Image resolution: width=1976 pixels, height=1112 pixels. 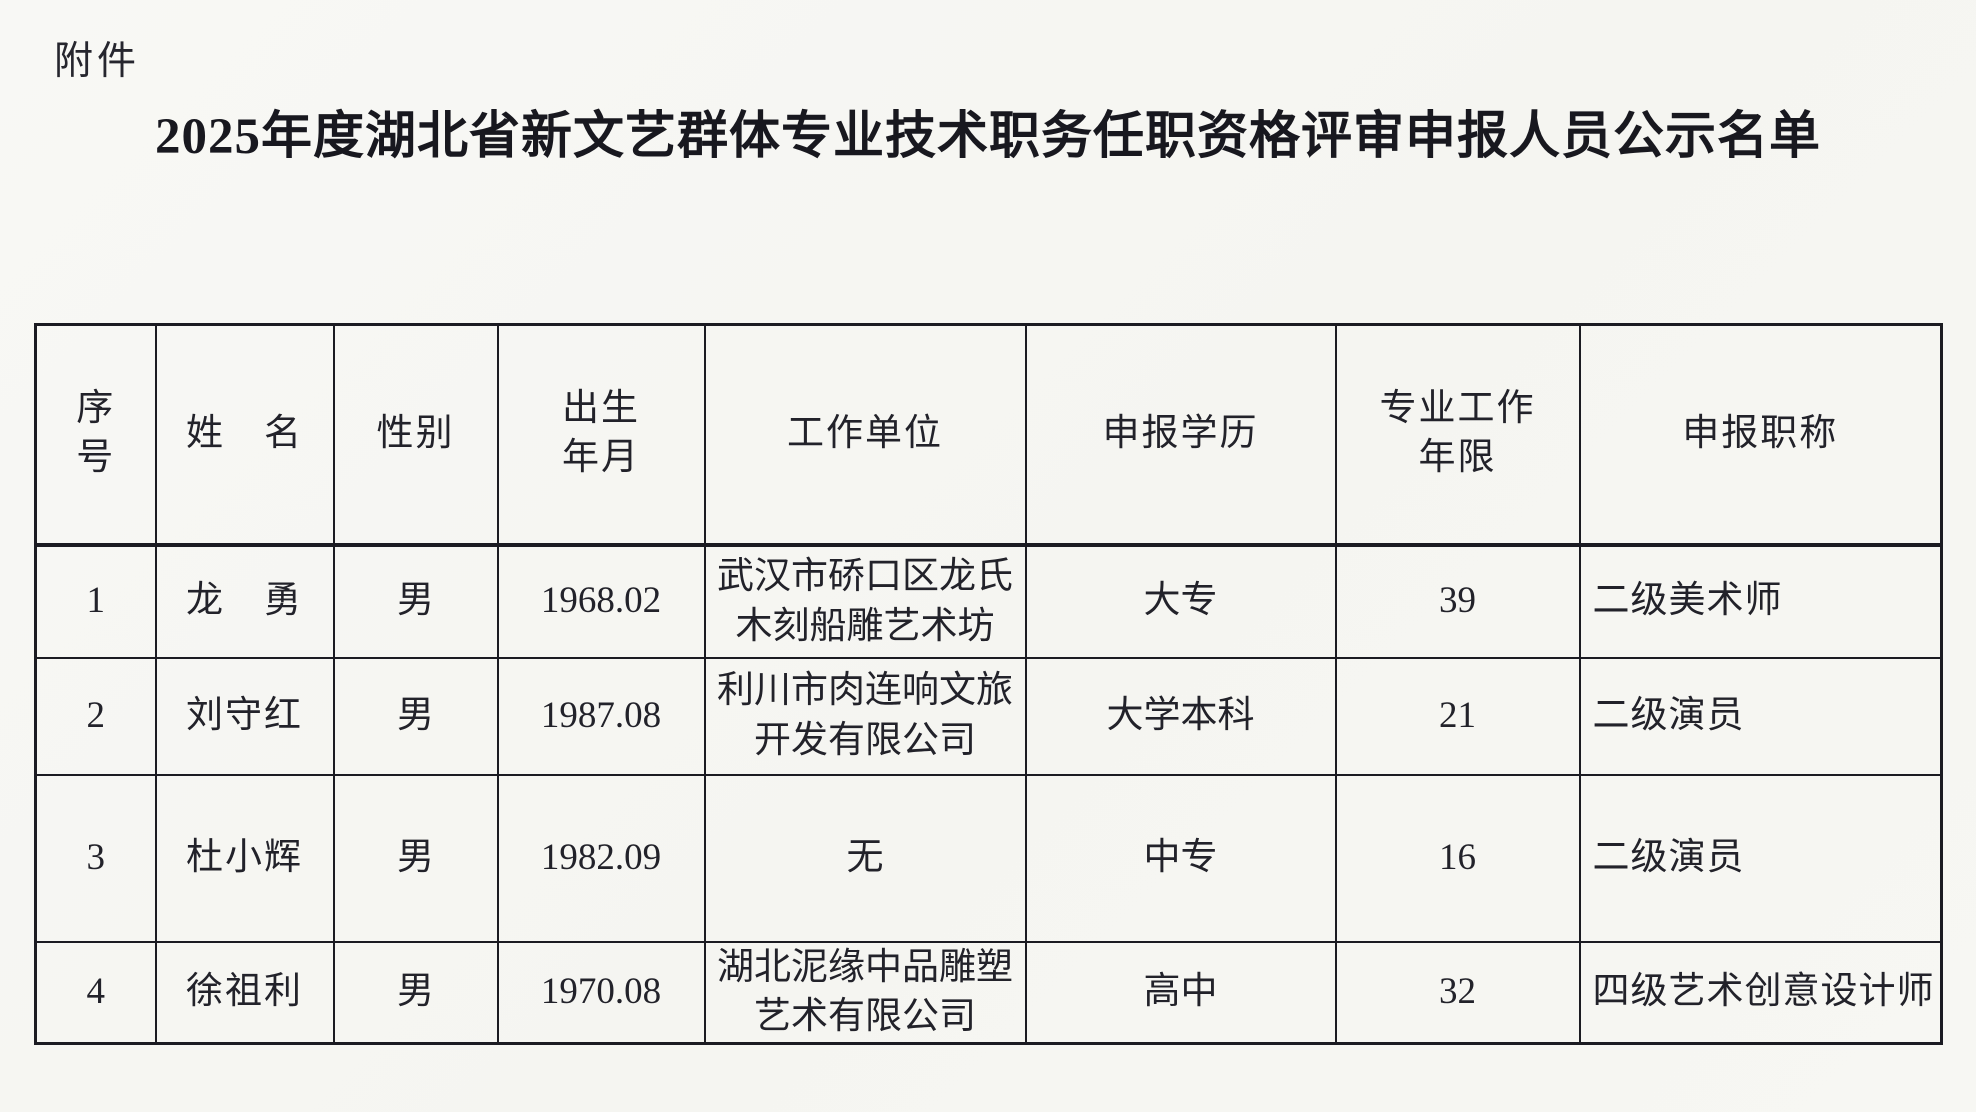 What do you see at coordinates (601, 601) in the screenshot?
I see `cell-birth-date: 1968.02` at bounding box center [601, 601].